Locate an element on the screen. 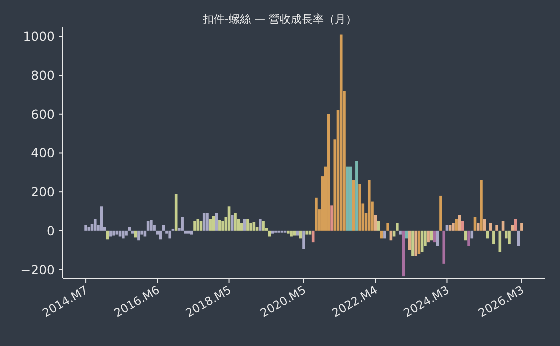 The height and width of the screenshot is (346, 560). y-tick-label: 400 is located at coordinates (43, 153).